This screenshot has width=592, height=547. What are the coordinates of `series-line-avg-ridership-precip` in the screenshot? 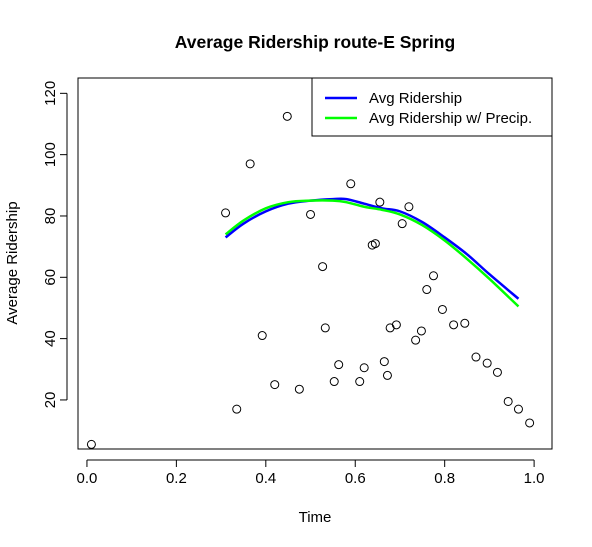 It's located at (372, 253).